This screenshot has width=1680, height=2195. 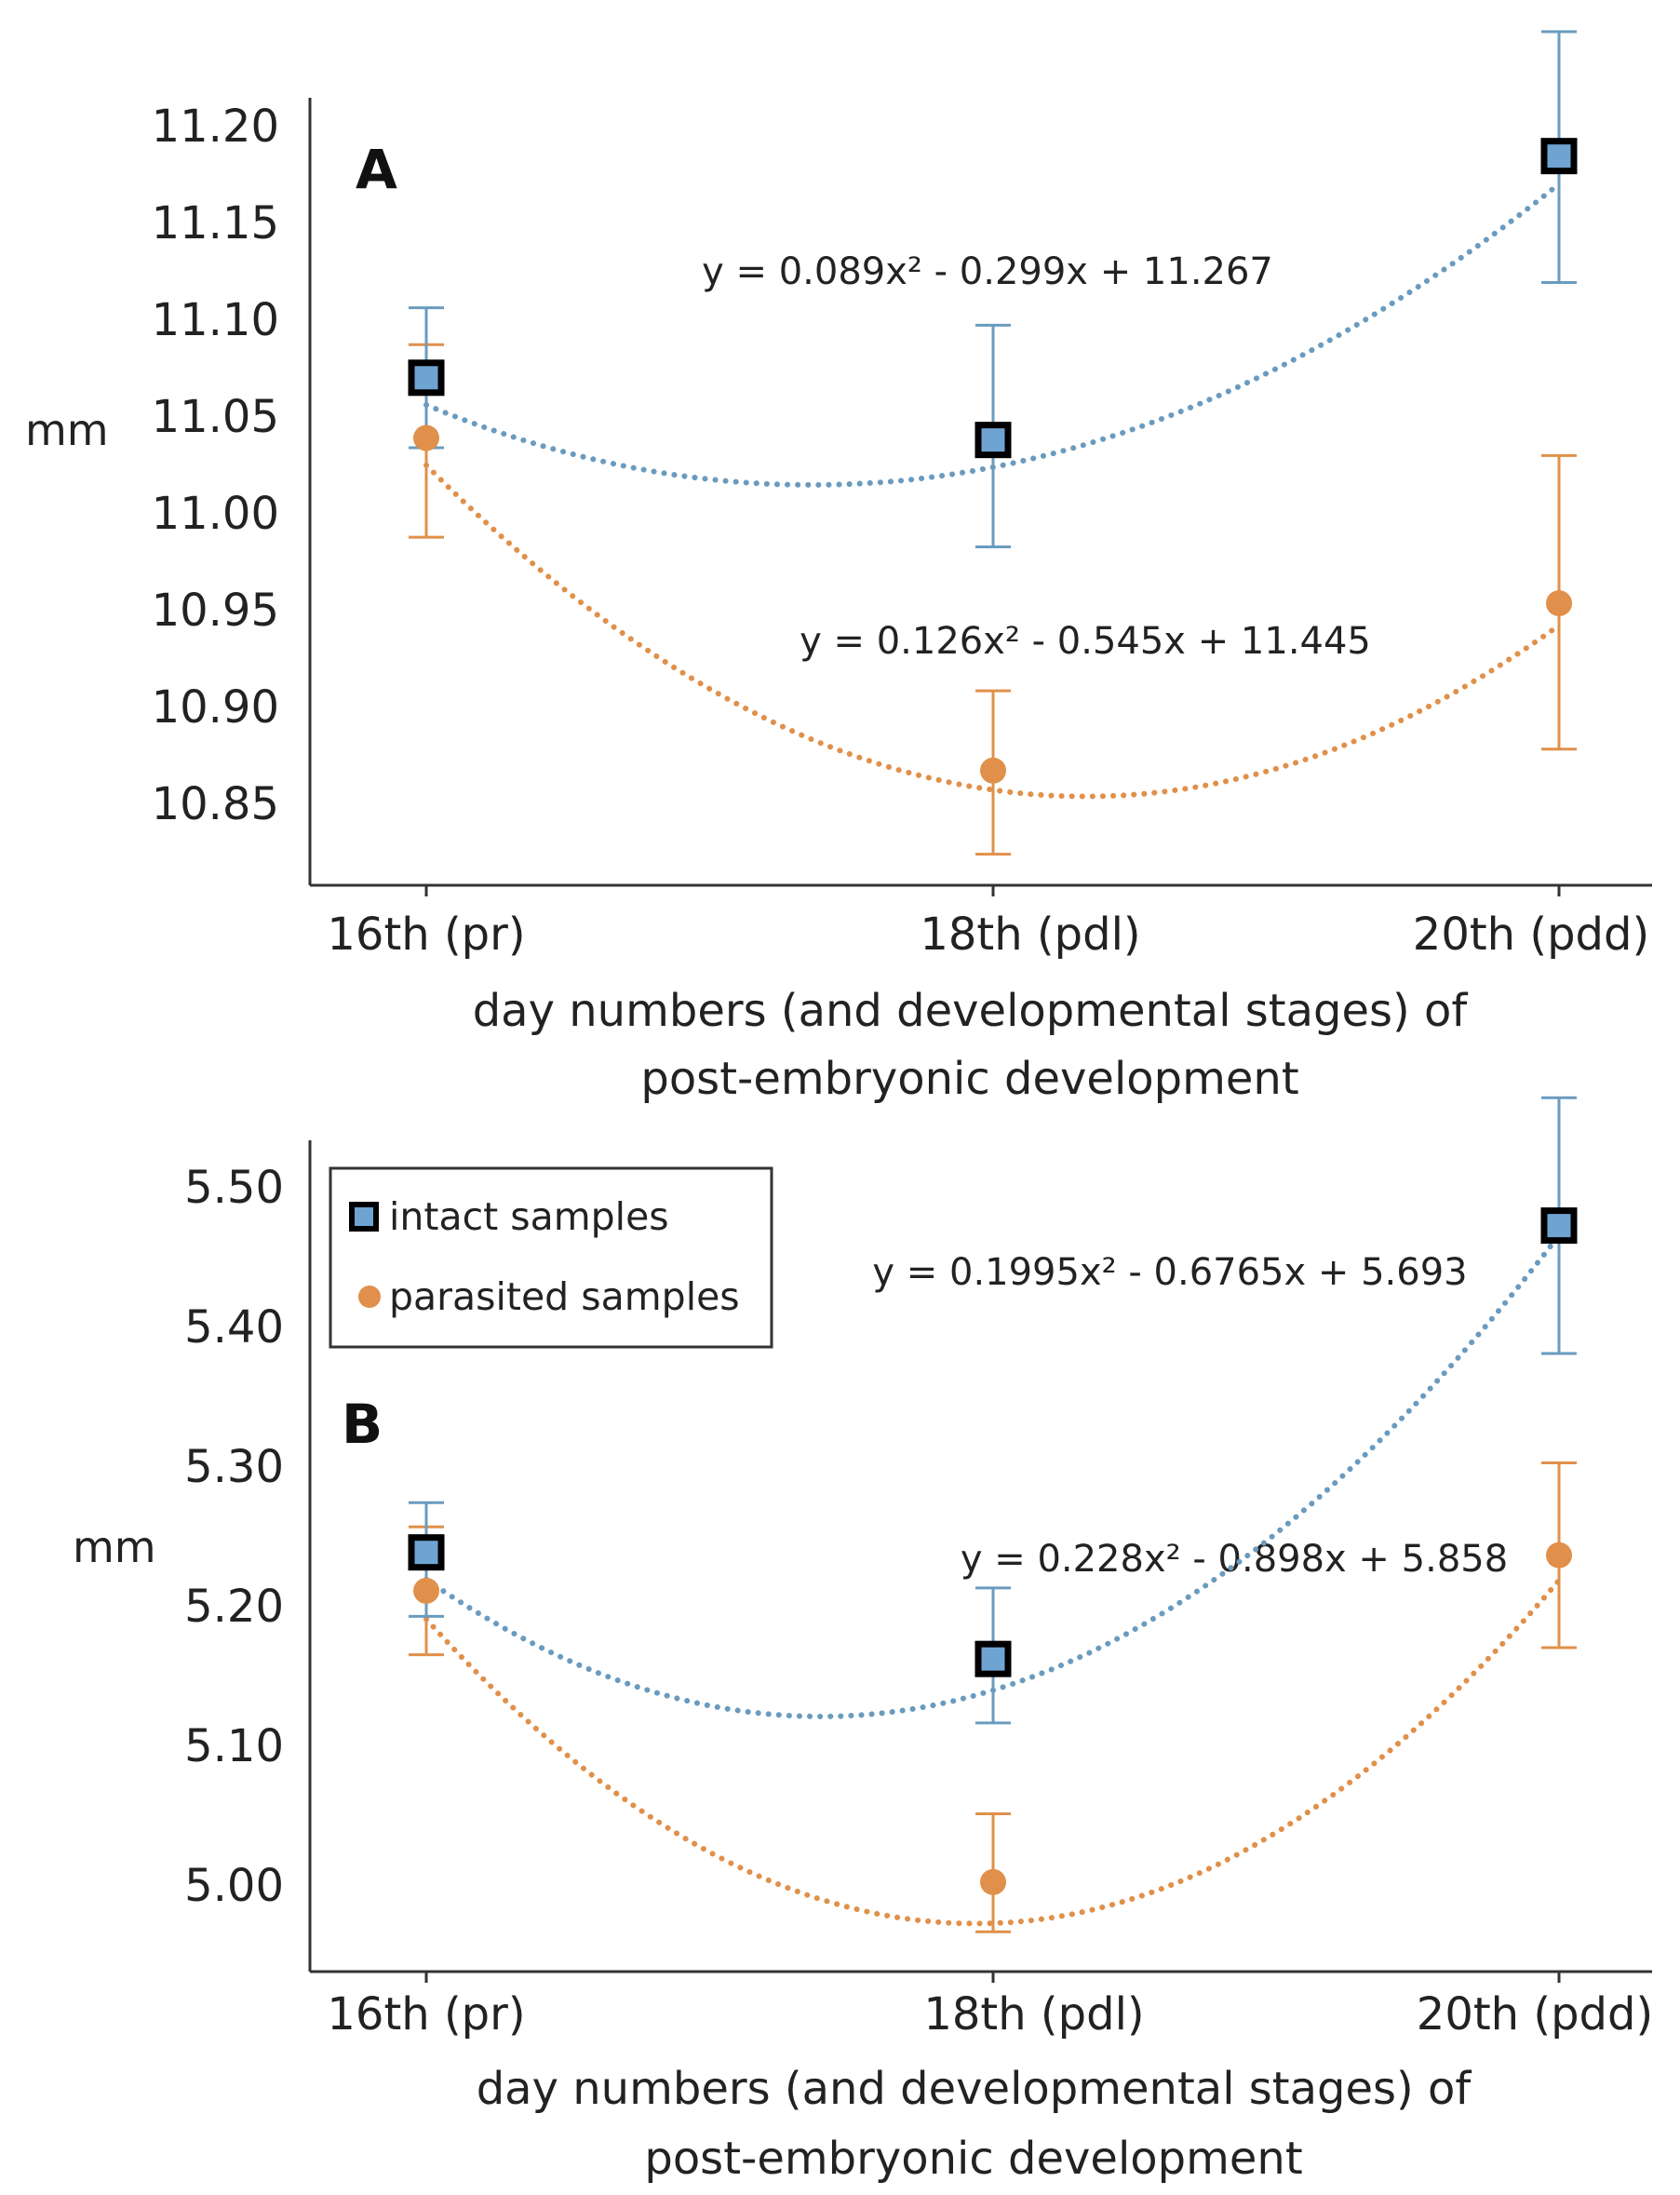 I want to click on chart-a-parasited-trendline, so click(x=993, y=631).